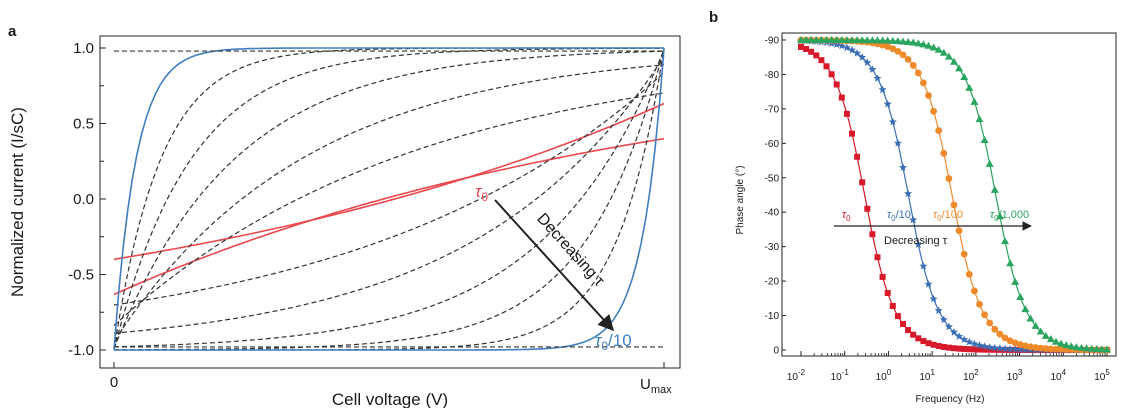  Describe the element at coordinates (645, 384) in the screenshot. I see `panel-a-x-tick-umax-main: U` at that location.